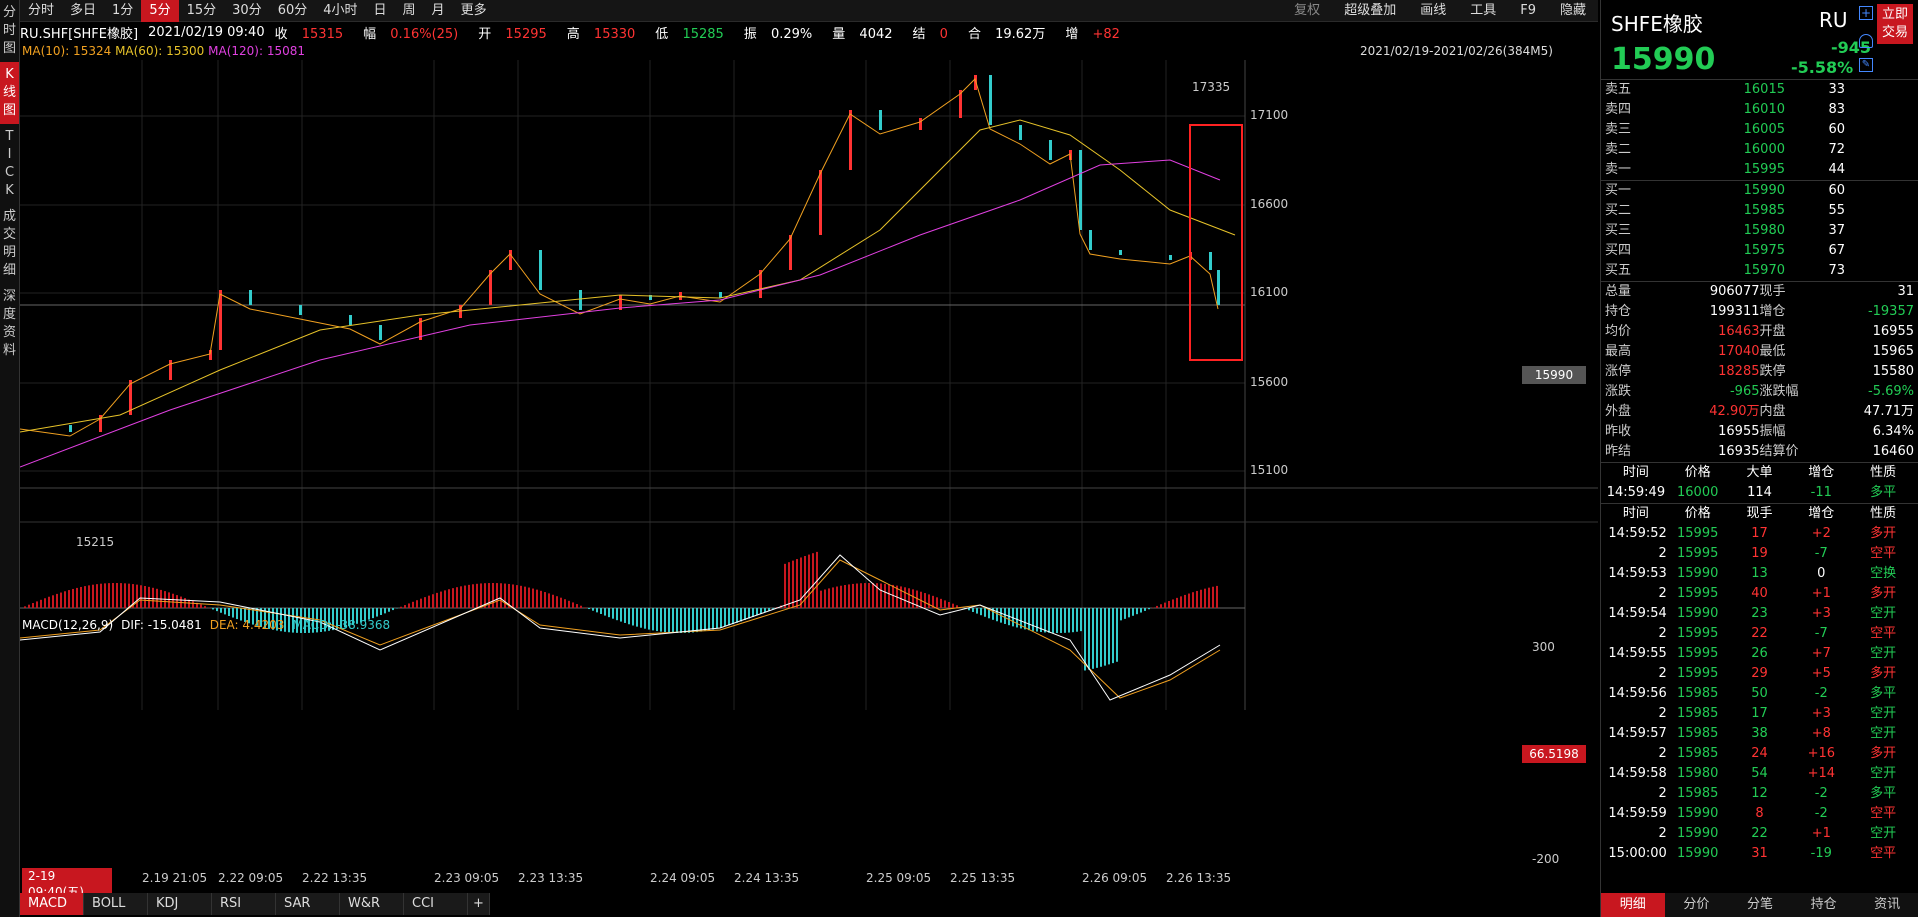 The height and width of the screenshot is (917, 1918). What do you see at coordinates (1821, 653) in the screenshot?
I see `tick-cell: +7` at bounding box center [1821, 653].